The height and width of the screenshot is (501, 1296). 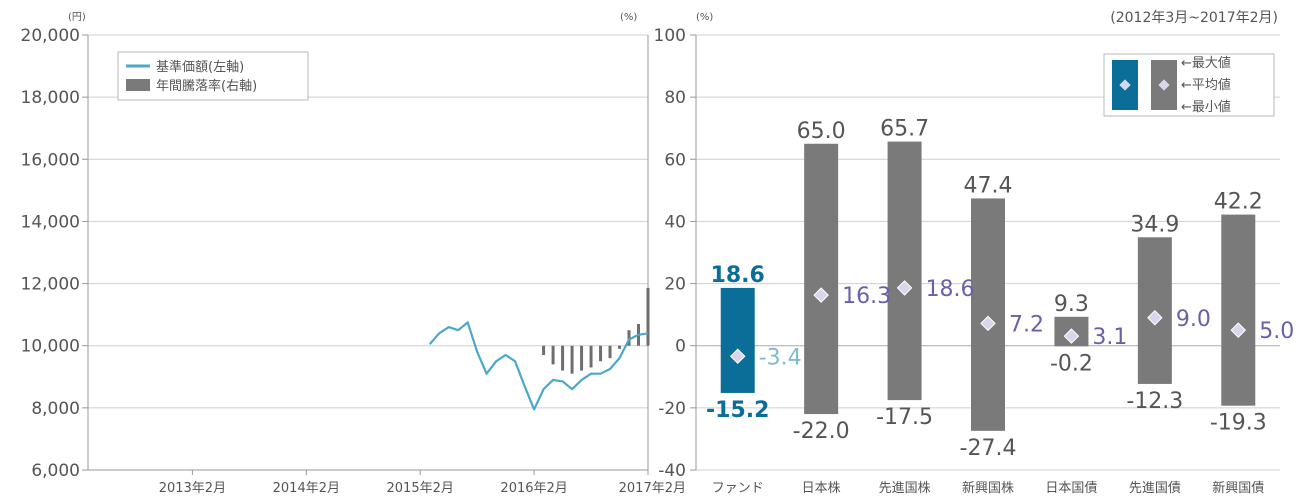 I want to click on bar-legend-max: ←最大値, so click(x=1206, y=63).